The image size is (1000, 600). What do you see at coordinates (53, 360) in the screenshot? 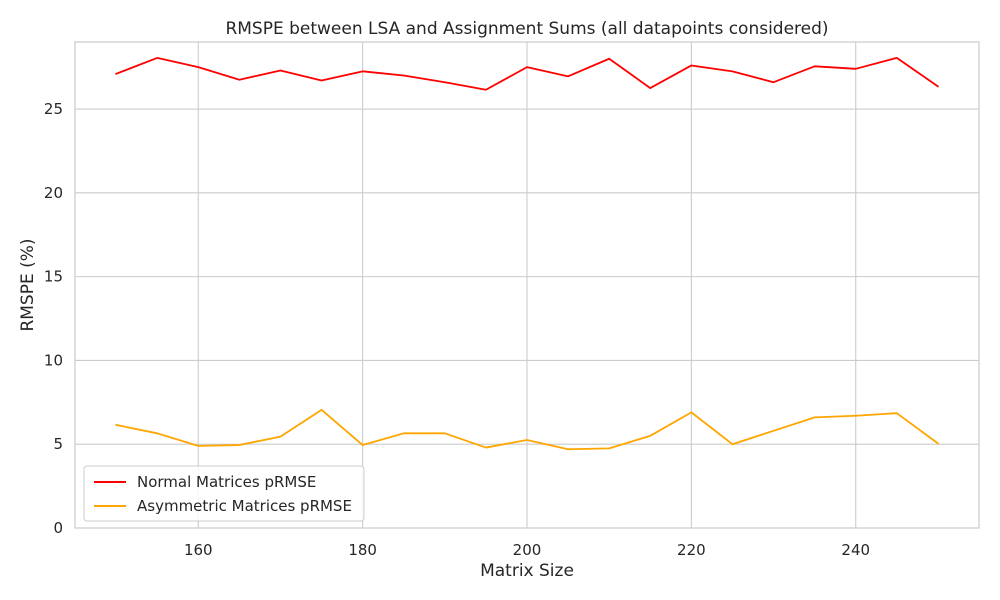
I see `y-tick-label: 10` at bounding box center [53, 360].